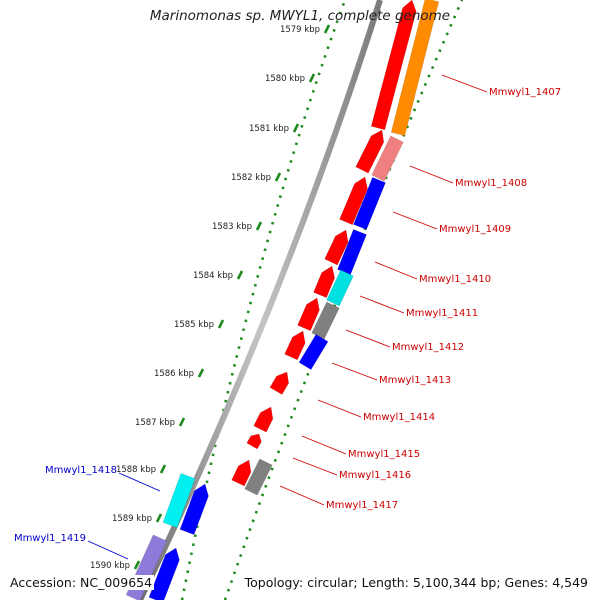 The image size is (600, 600). Describe the element at coordinates (254, 441) in the screenshot. I see `gene-1415b-feature` at that location.